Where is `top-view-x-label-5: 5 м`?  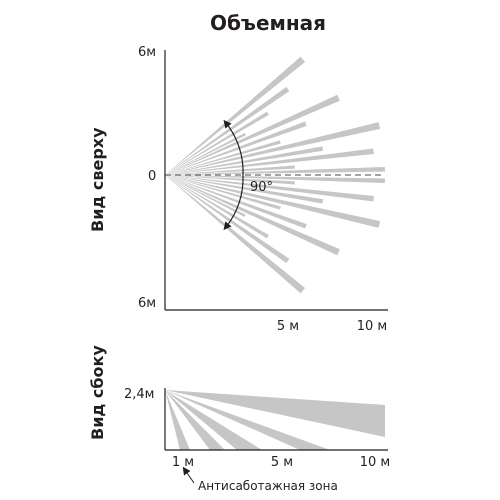
top-view-x-label-5: 5 м is located at coordinates (288, 326).